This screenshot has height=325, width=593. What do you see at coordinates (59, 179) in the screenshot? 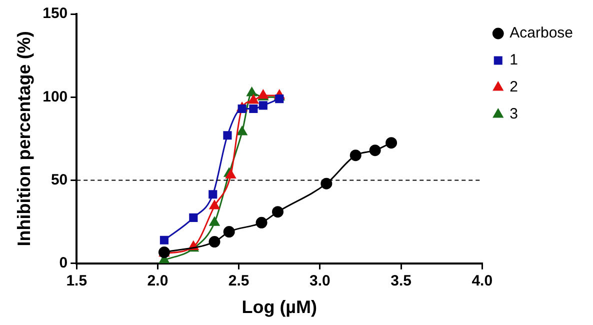
I see `y-tick-label: 50` at bounding box center [59, 179].